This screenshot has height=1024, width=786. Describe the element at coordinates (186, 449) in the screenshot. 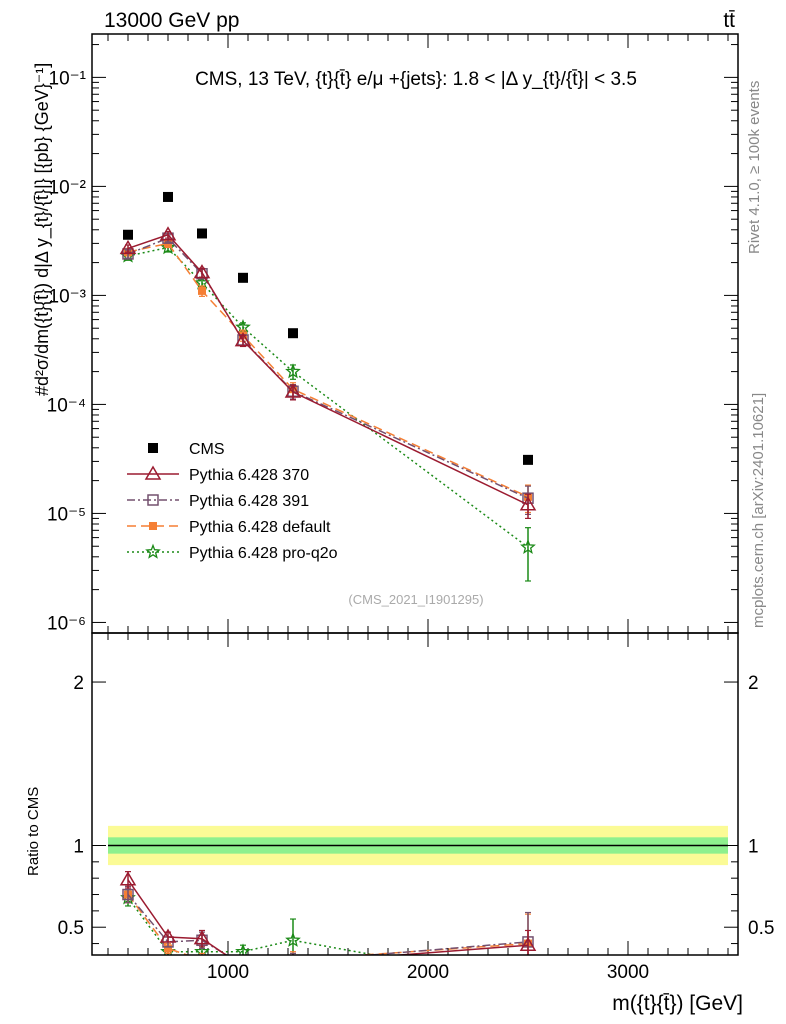

I see `legend-item: CMS` at that location.